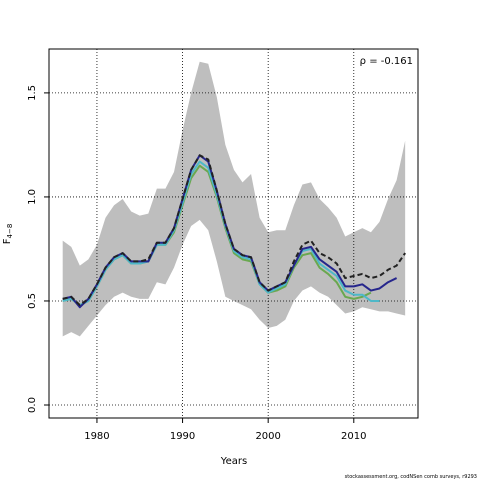  What do you see at coordinates (32, 301) in the screenshot?
I see `y-tick-label: 0.5` at bounding box center [32, 301].